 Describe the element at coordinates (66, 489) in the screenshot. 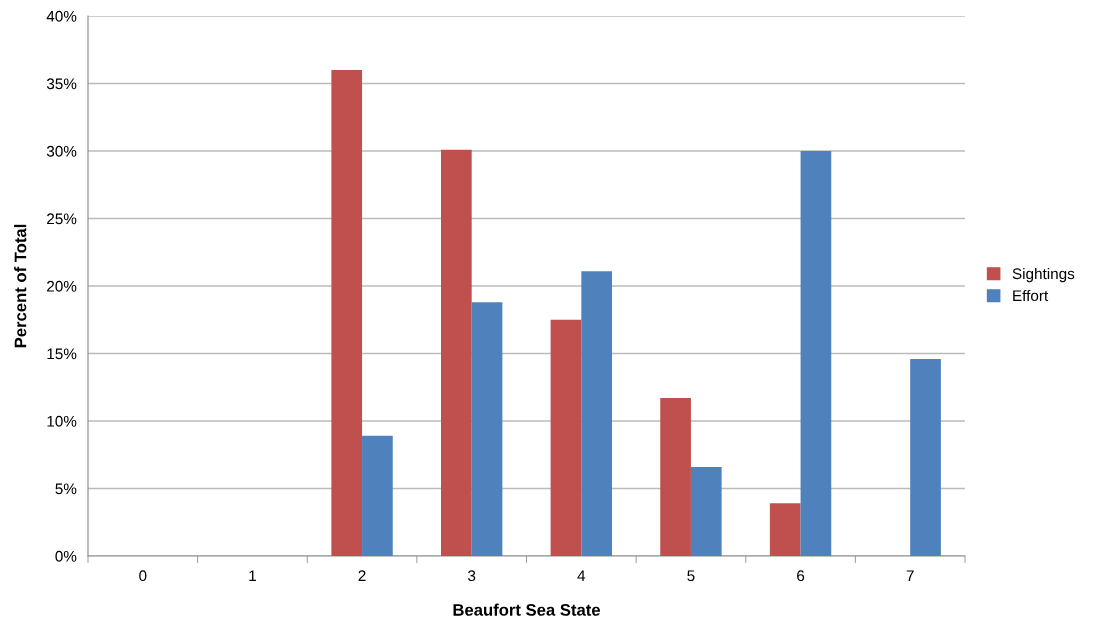

I see `y-tick-label: 5%` at that location.